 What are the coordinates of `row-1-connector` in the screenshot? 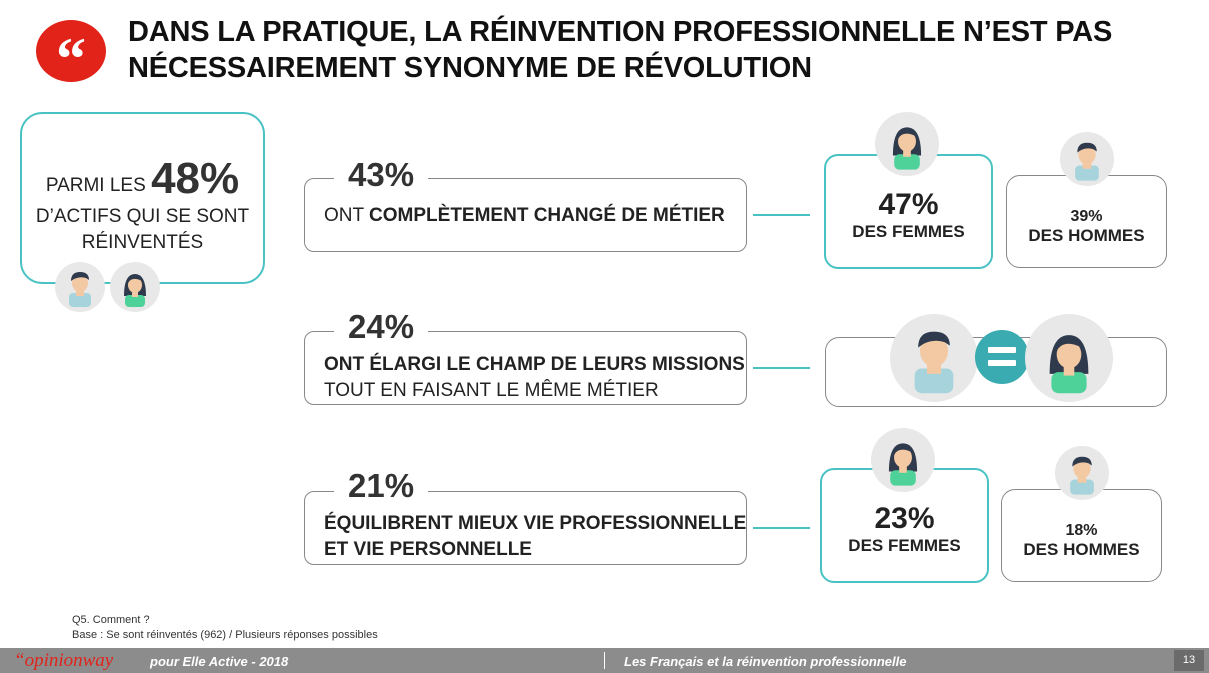 It's located at (781, 215).